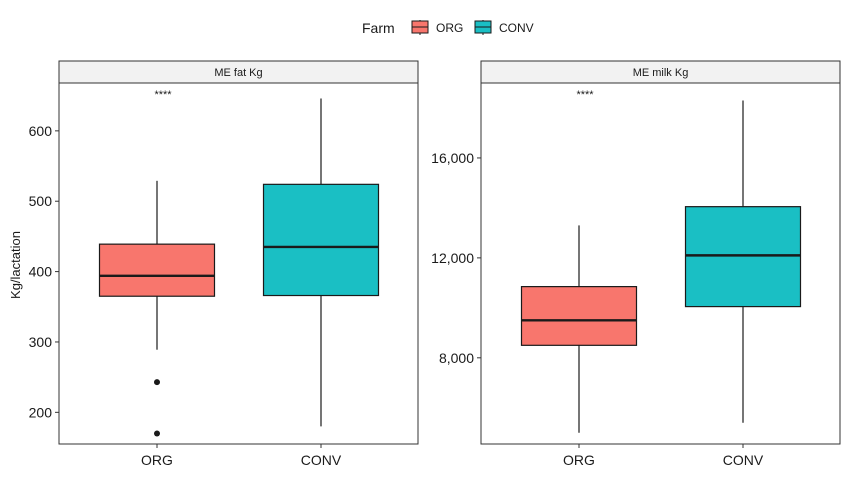 The width and height of the screenshot is (850, 492). I want to click on y-tick-label: 200, so click(41, 412).